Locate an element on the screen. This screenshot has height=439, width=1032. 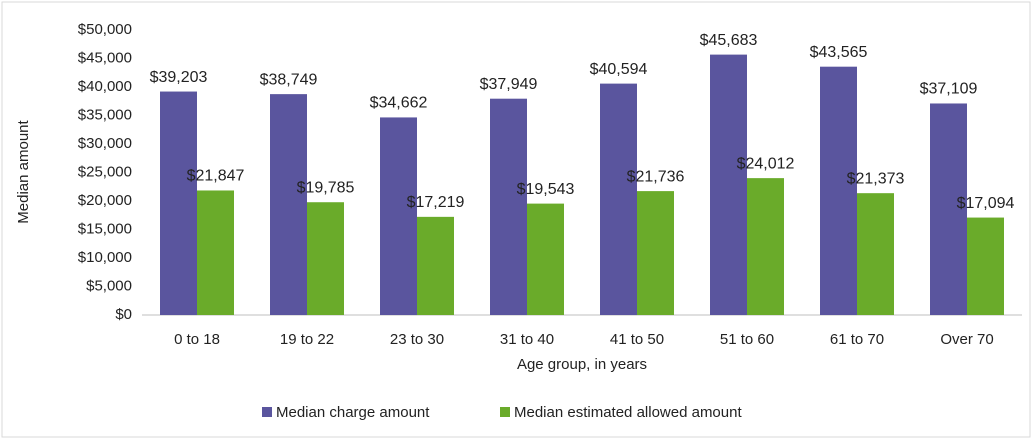
y-tick-label: $20,000 is located at coordinates (105, 200).